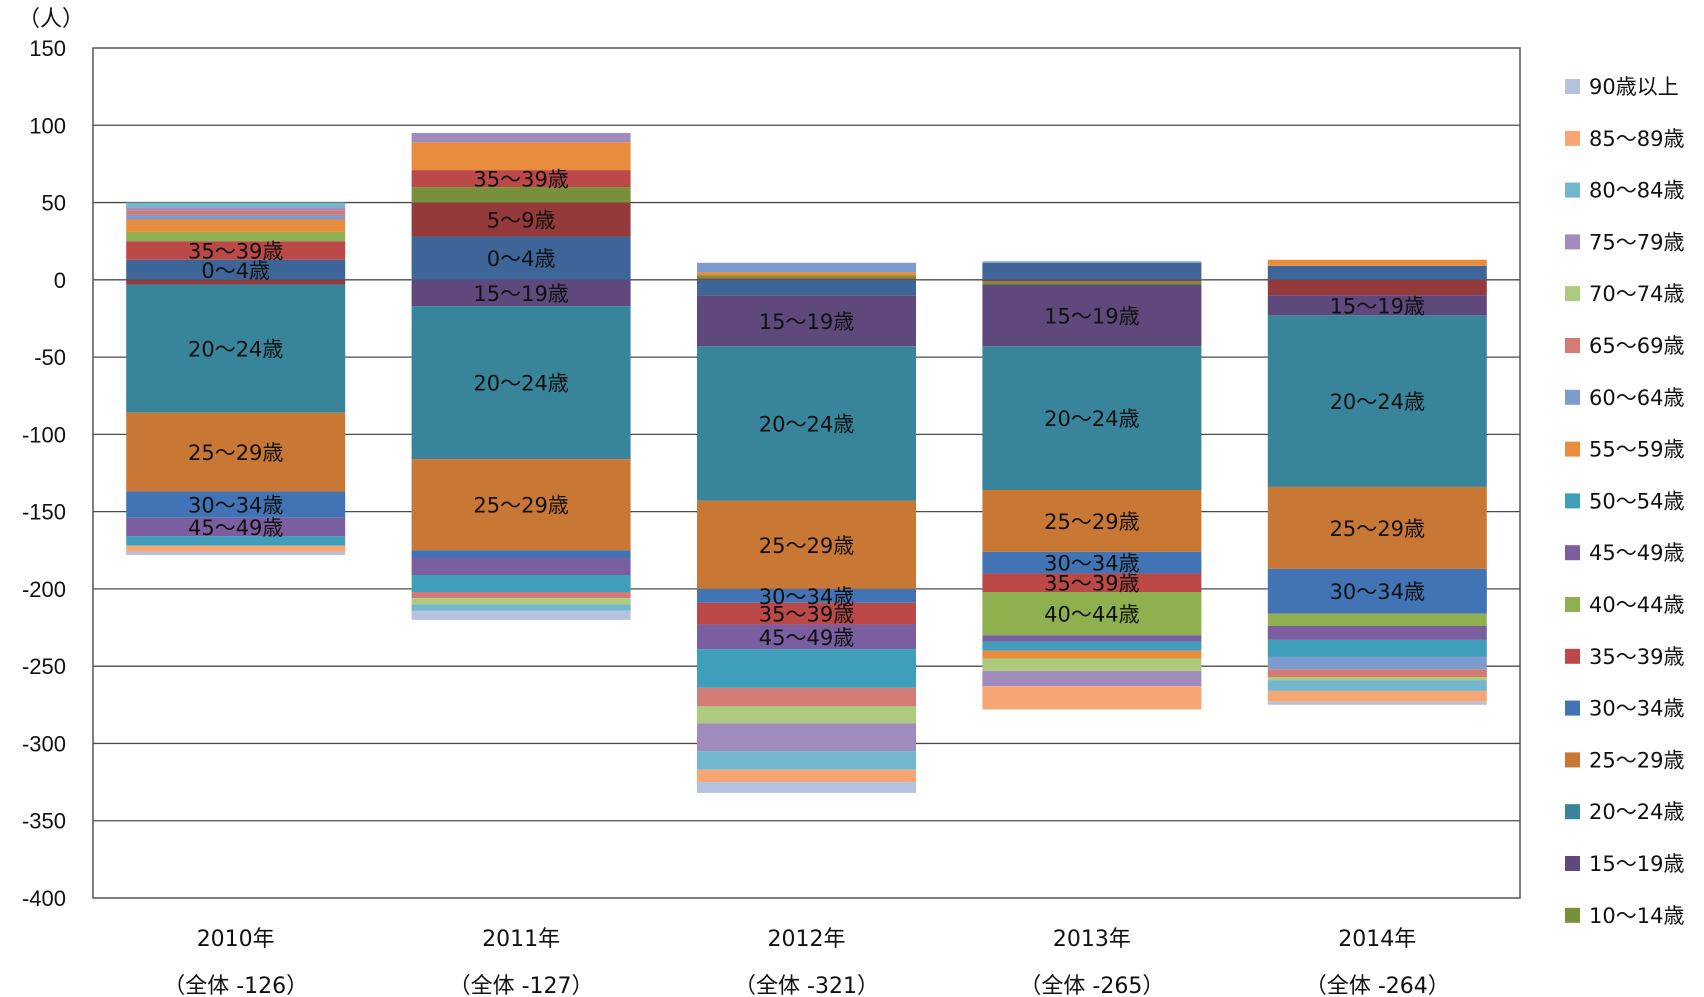 The height and width of the screenshot is (997, 1704). Describe the element at coordinates (1091, 615) in the screenshot. I see `segment-label: 40～44歳` at that location.